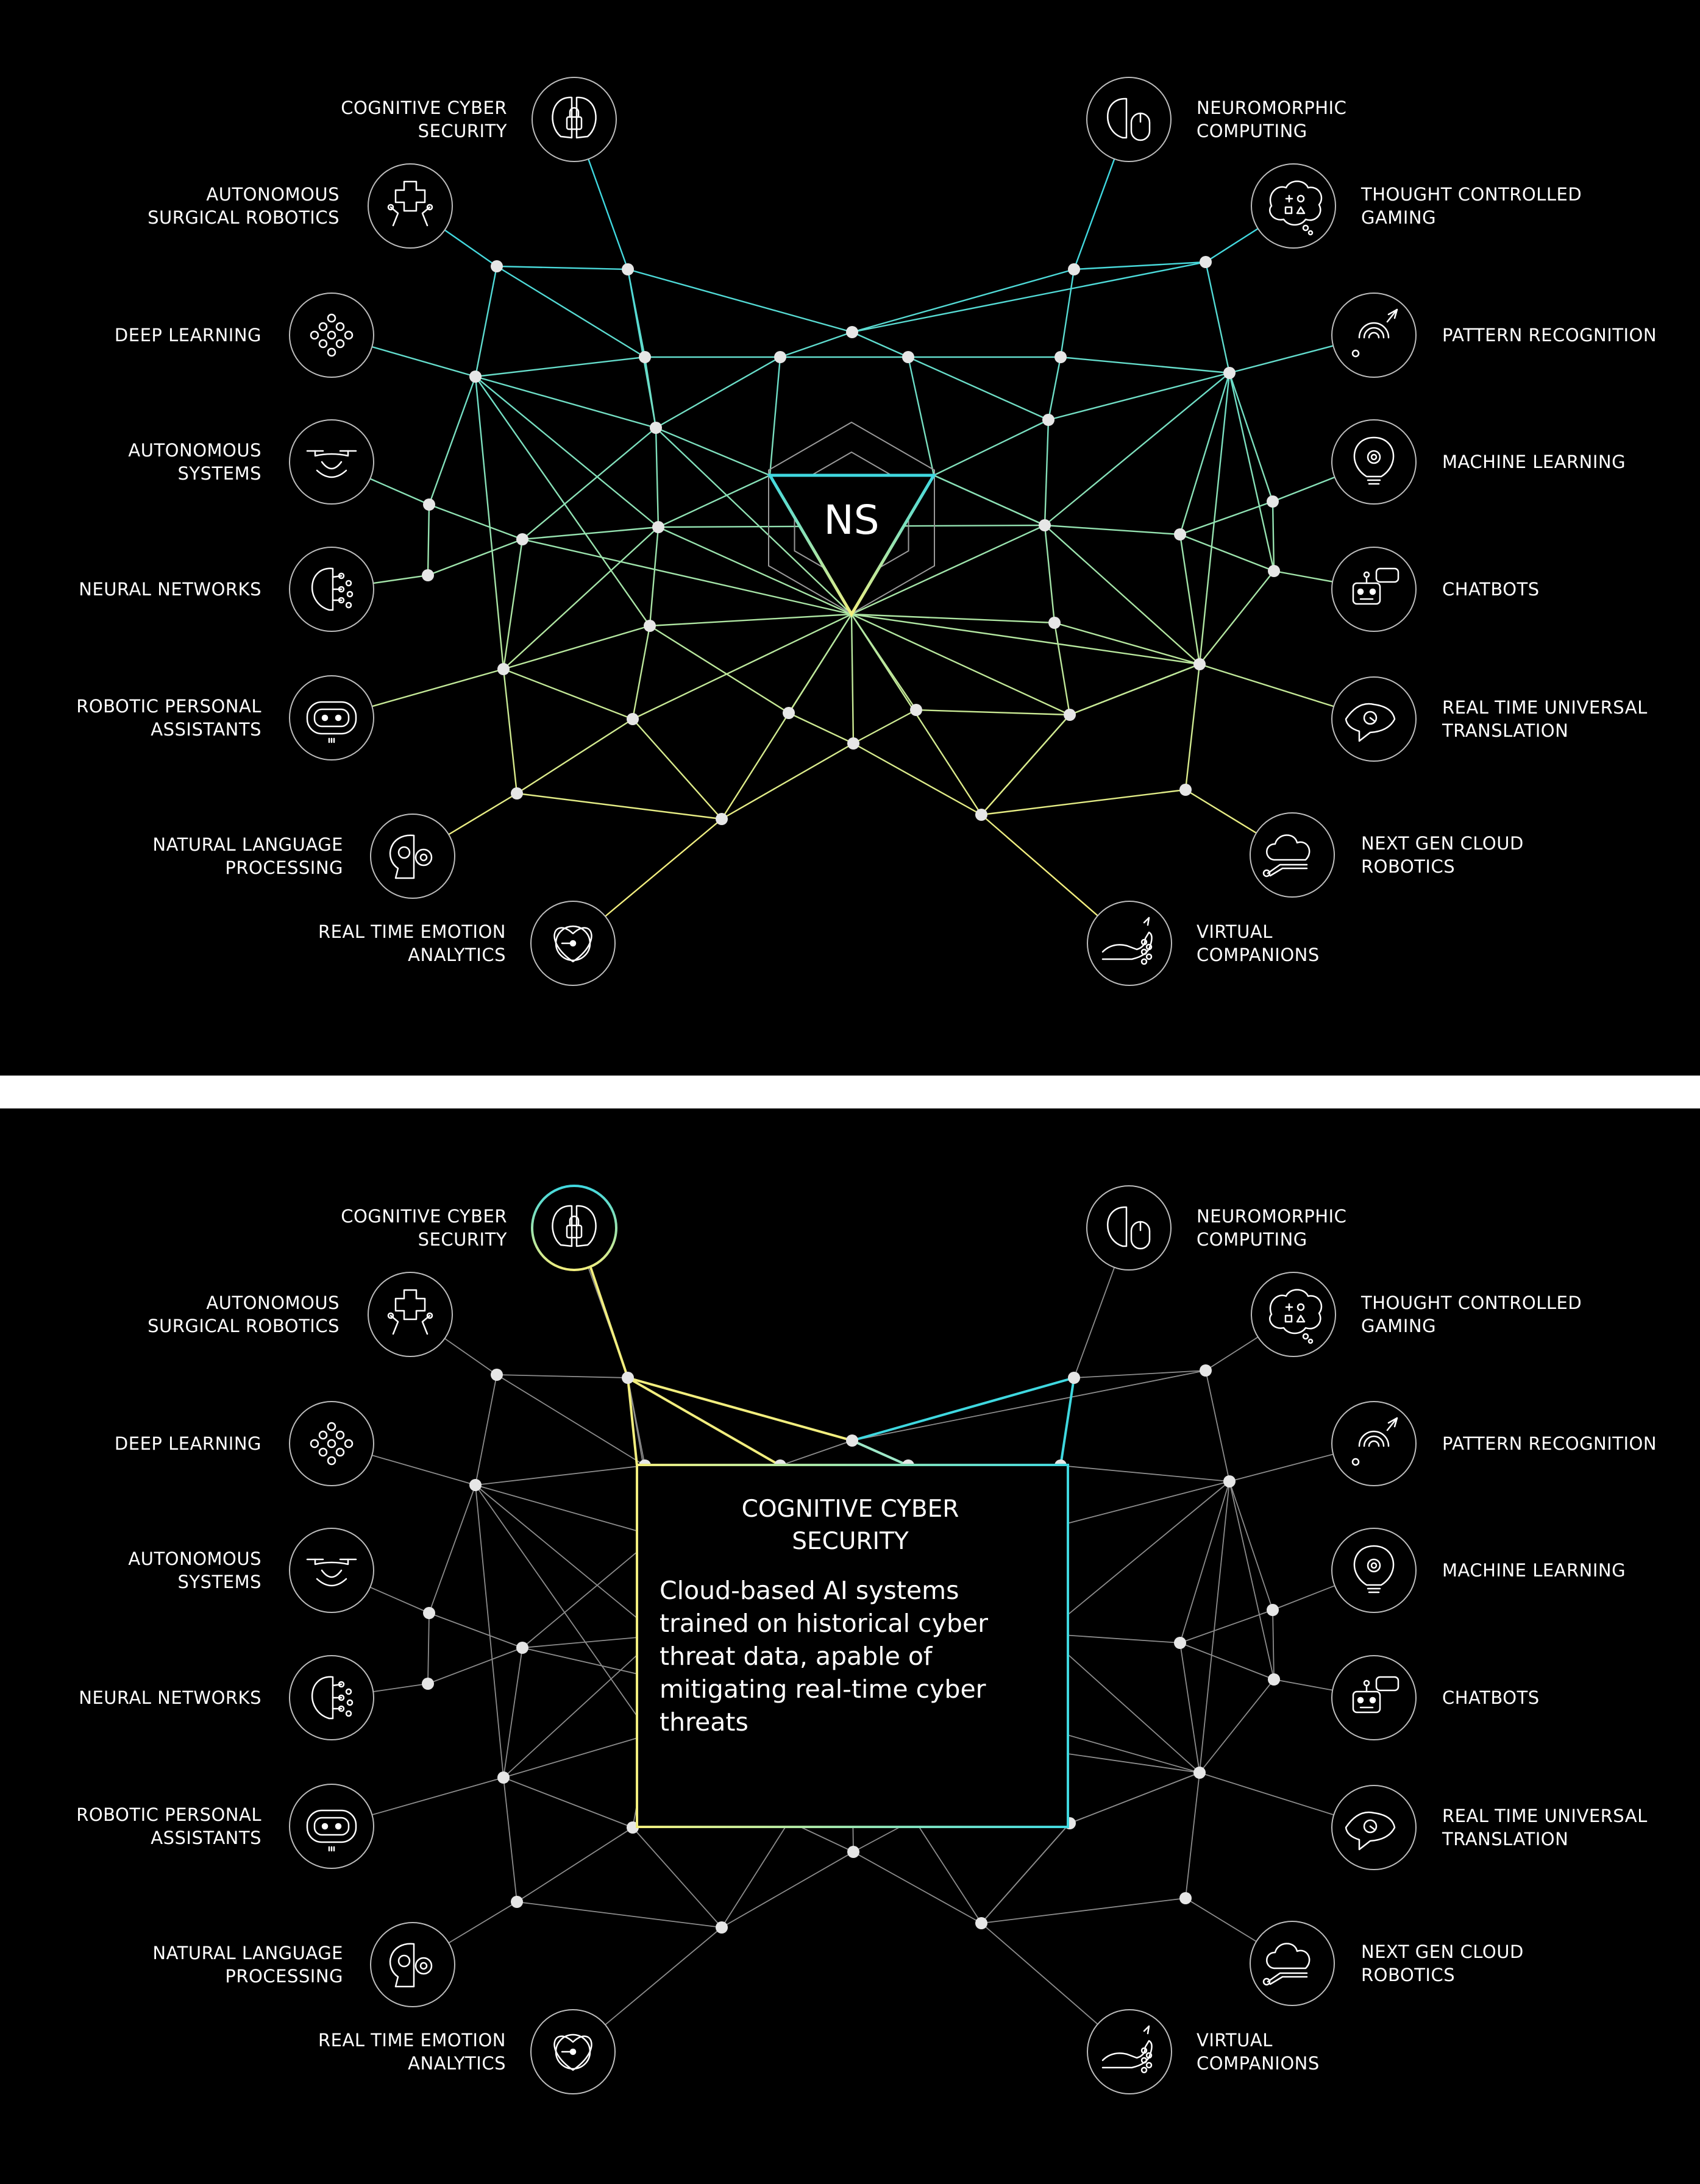 This screenshot has height=2184, width=1700. Describe the element at coordinates (331, 1830) in the screenshot. I see `robot-face-icon` at that location.